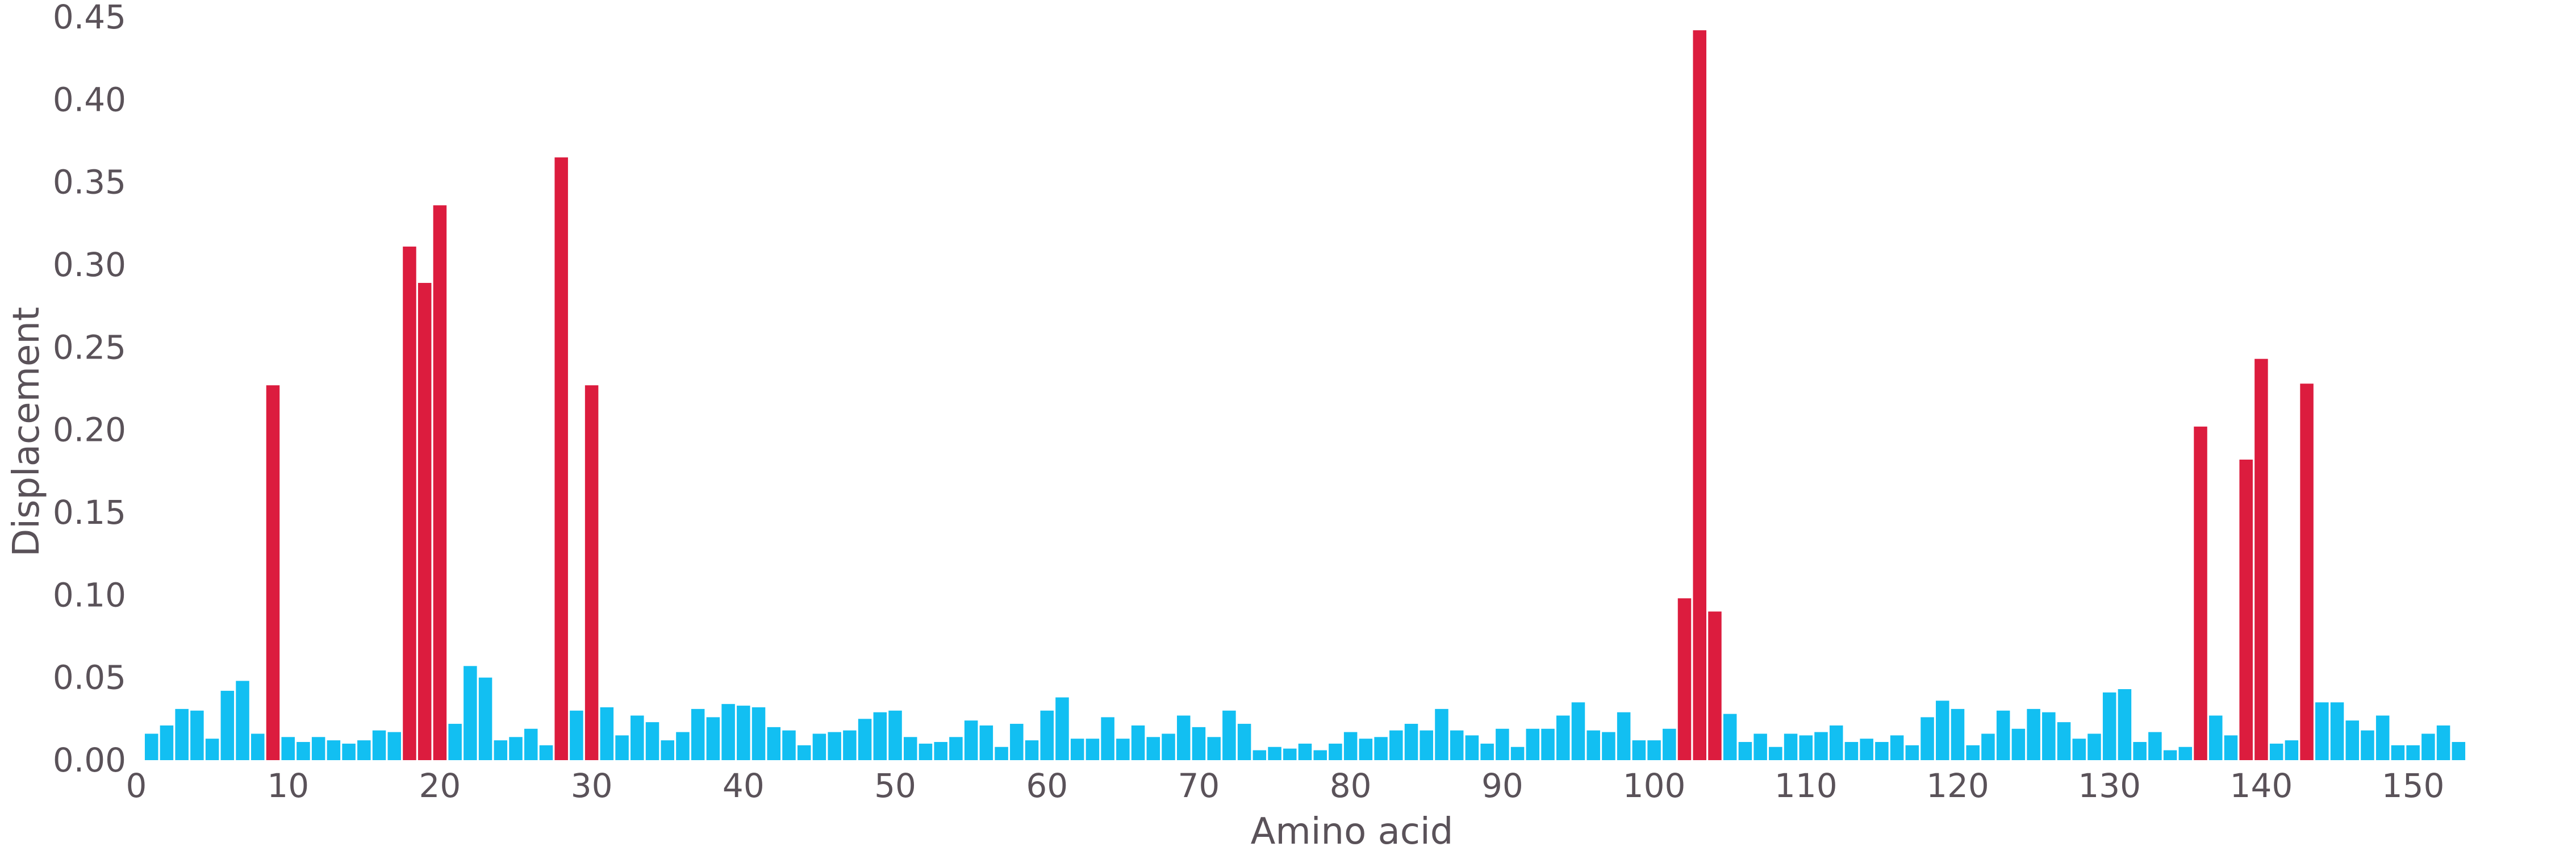  What do you see at coordinates (89, 430) in the screenshot?
I see `y-tick-label: 0.20` at bounding box center [89, 430].